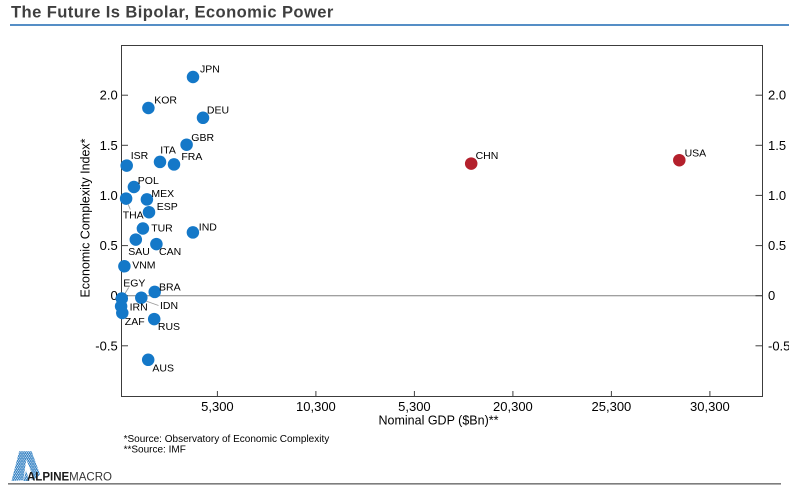 The height and width of the screenshot is (487, 789). I want to click on svg-text: KOR, so click(165, 100).